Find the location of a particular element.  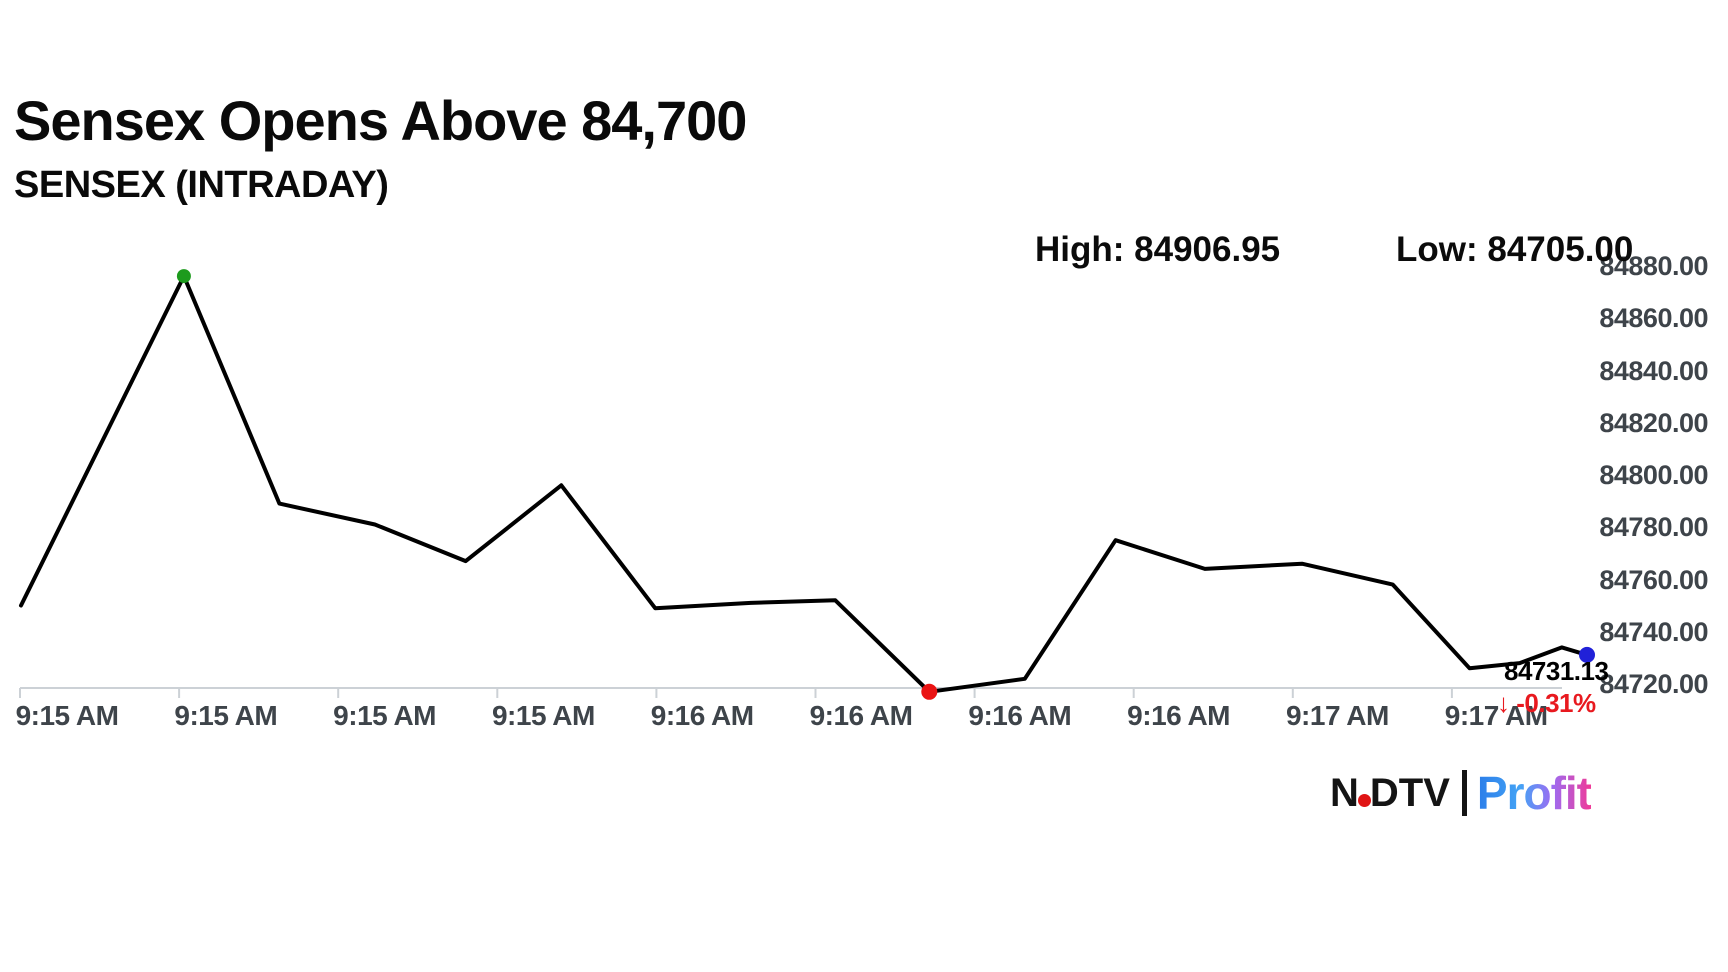

ndtv-red-dot-icon is located at coordinates (1364, 800).